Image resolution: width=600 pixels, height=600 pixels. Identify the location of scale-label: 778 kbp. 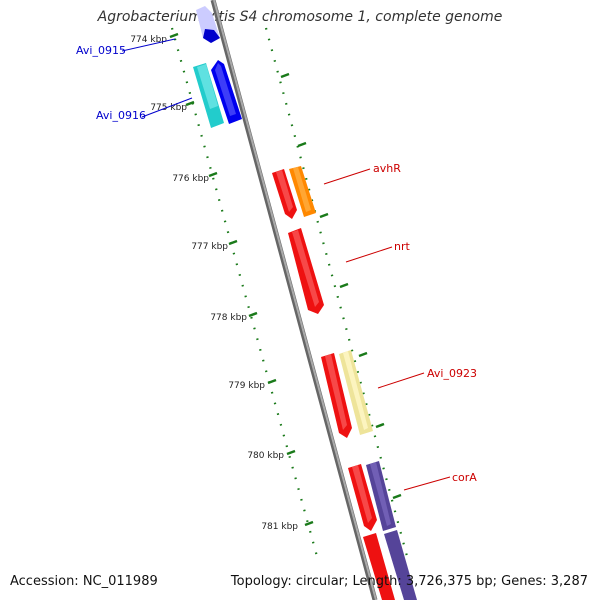
(228, 318).